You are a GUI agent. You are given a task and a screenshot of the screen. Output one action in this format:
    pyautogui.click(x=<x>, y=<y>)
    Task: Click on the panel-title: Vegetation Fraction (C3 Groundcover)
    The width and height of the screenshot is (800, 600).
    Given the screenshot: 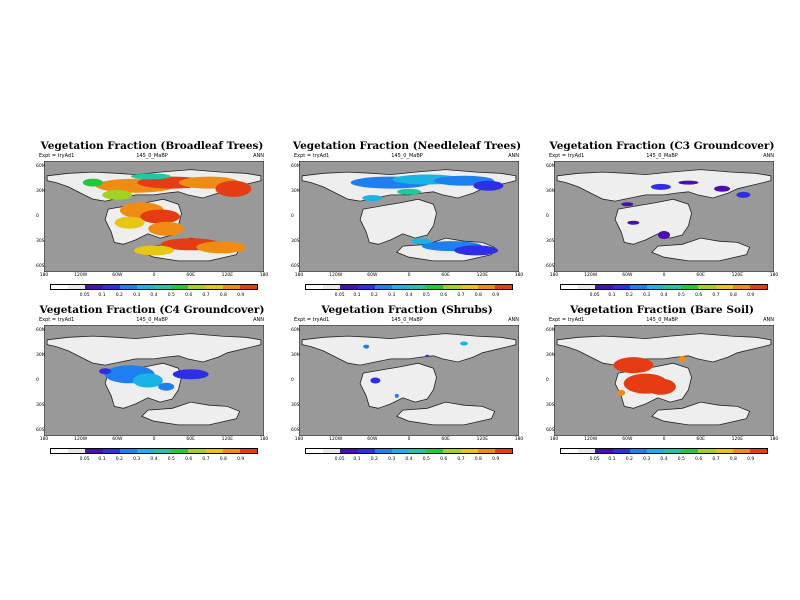 What is the action you would take?
    pyautogui.click(x=662, y=146)
    